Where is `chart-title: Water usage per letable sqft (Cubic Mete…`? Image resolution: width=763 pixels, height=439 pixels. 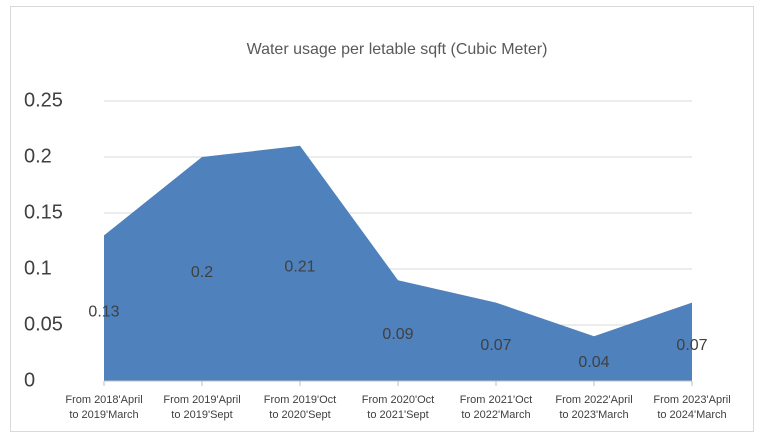
chart-title: Water usage per letable sqft (Cubic Mete… is located at coordinates (397, 49).